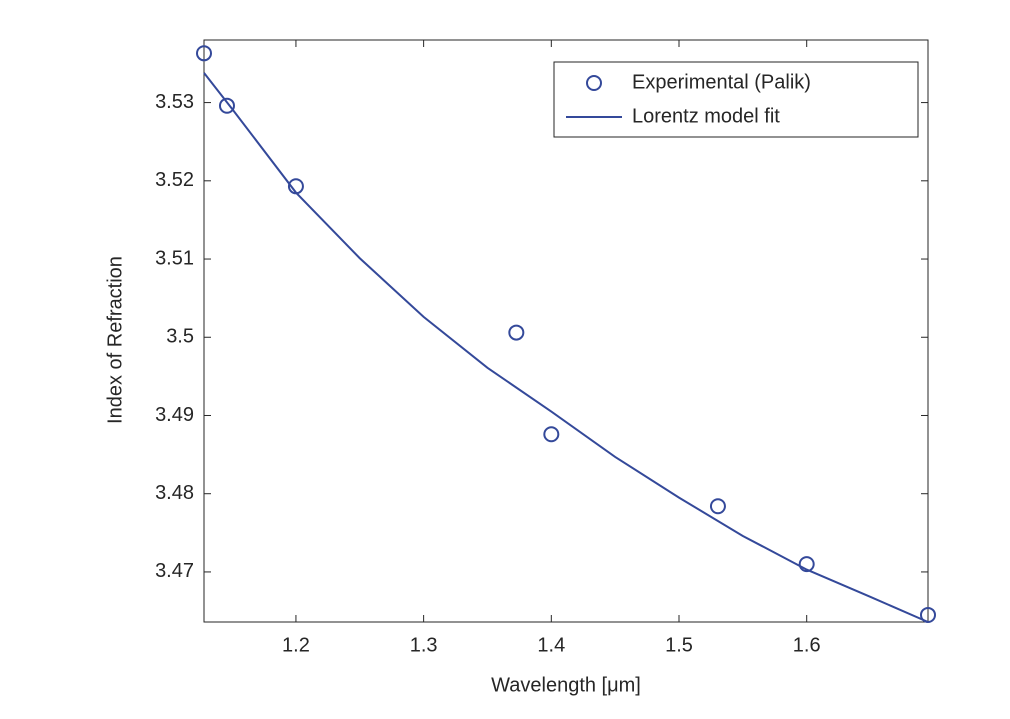 The image size is (1010, 719). I want to click on y-tick-label: 3.47, so click(174, 571).